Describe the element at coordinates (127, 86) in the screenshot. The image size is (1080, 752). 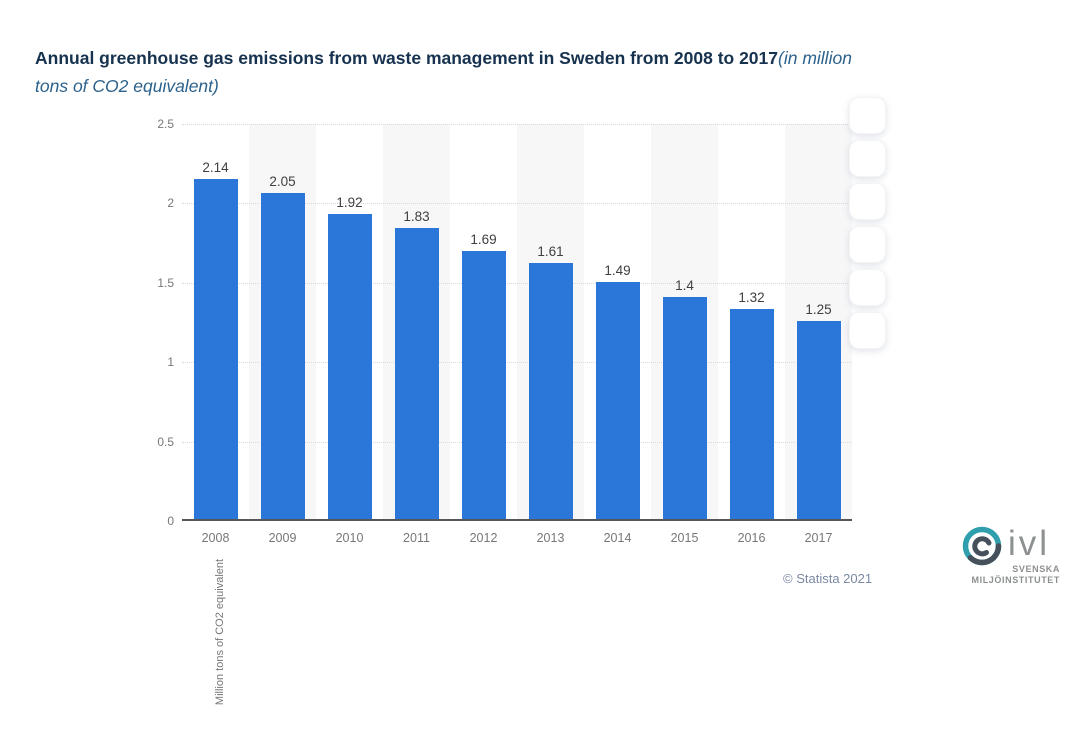
I see `title-italic-line2: tons of CO2 equivalent)` at that location.